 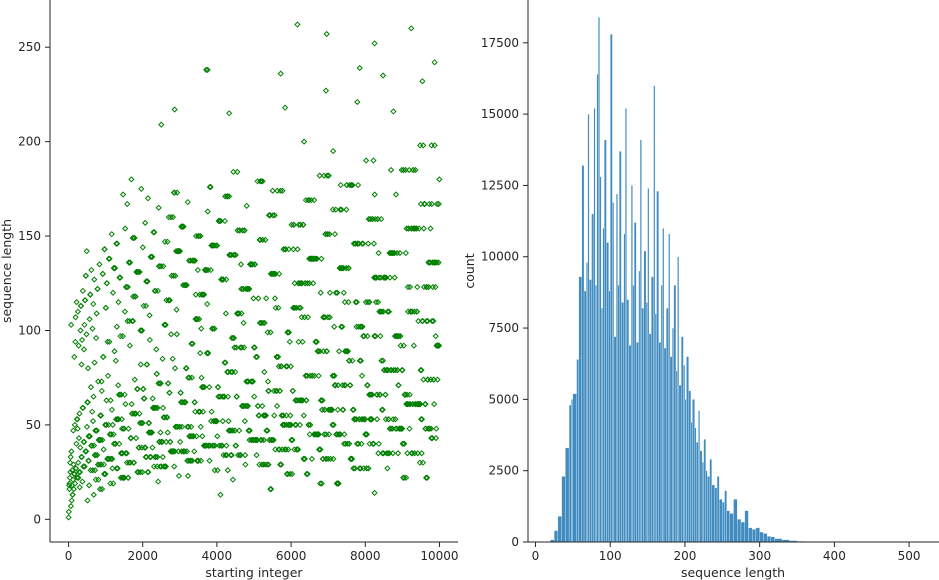 I want to click on scatter-point-outlier, so click(x=411, y=28).